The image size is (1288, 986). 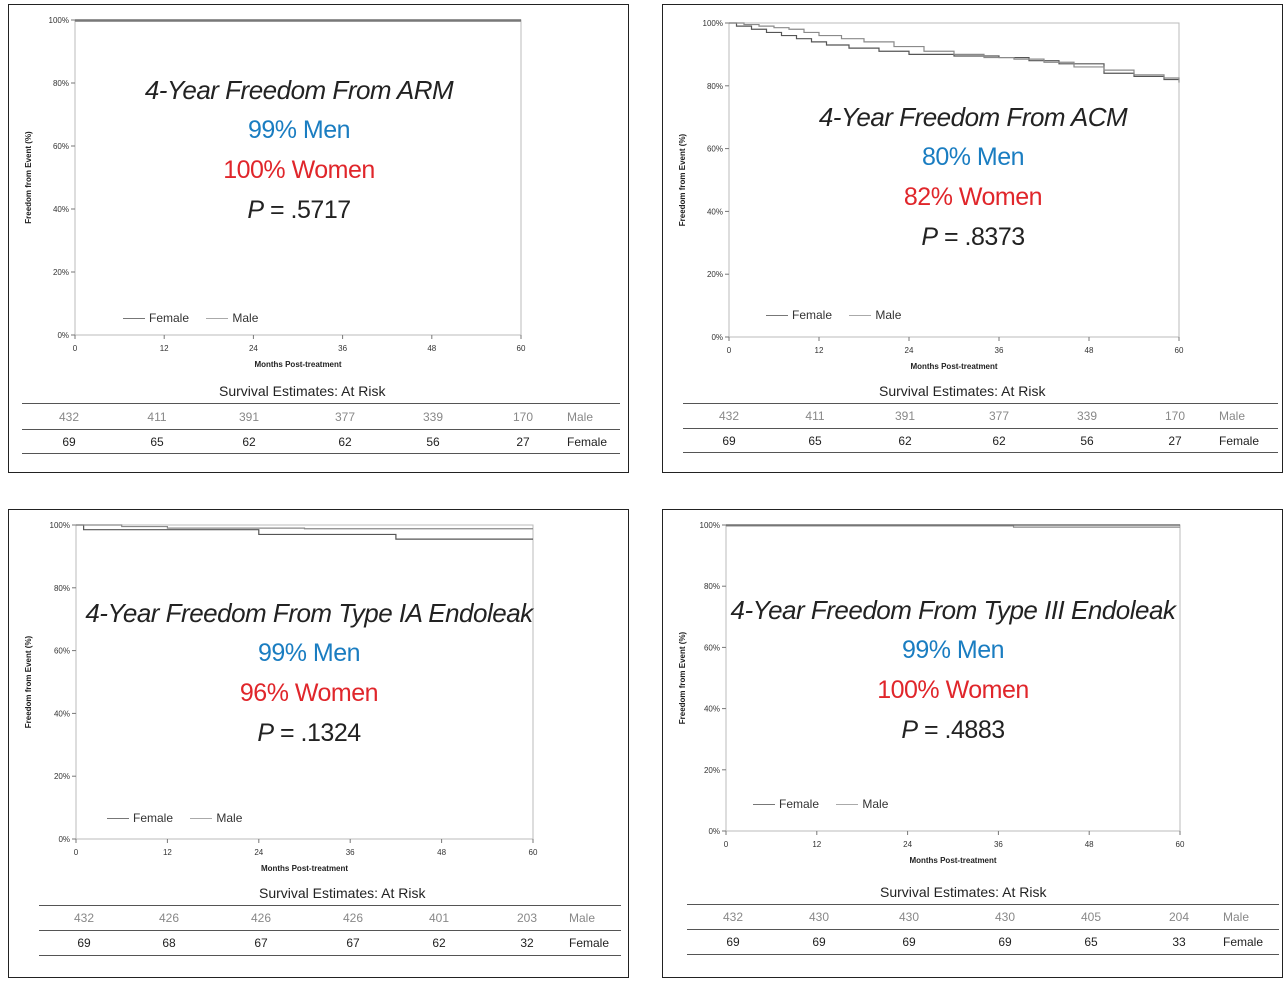 I want to click on women-result: 96% Women, so click(x=309, y=693).